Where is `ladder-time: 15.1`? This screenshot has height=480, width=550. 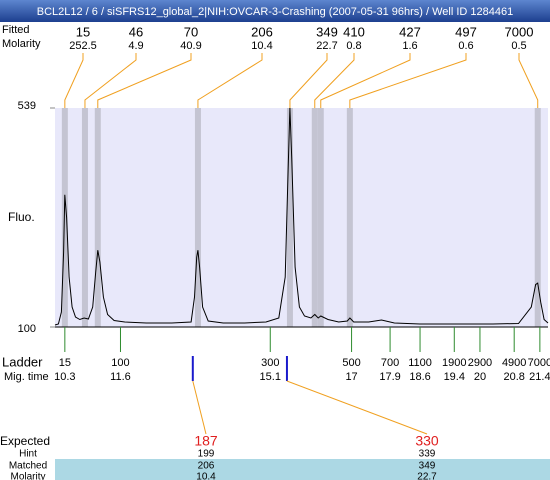 ladder-time: 15.1 is located at coordinates (270, 377).